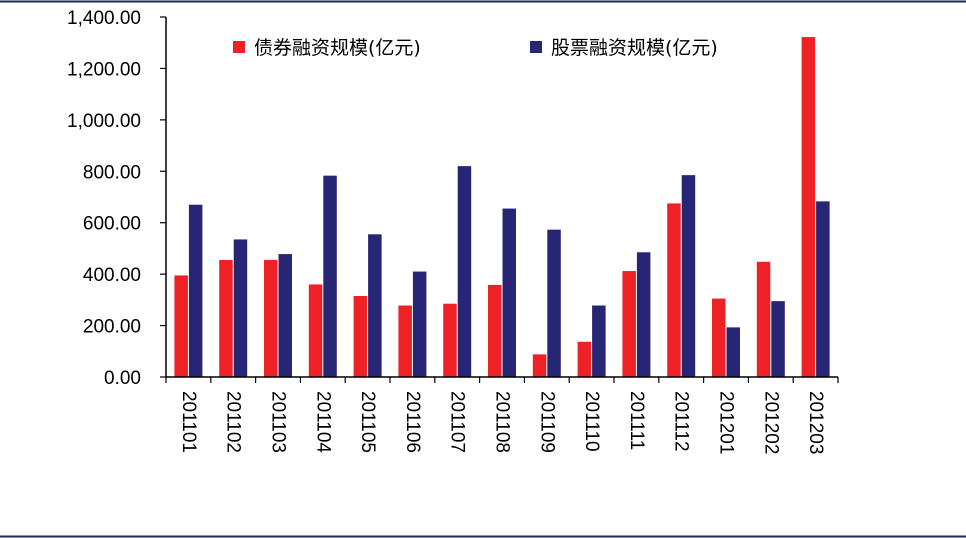 The width and height of the screenshot is (966, 538). What do you see at coordinates (322, 422) in the screenshot?
I see `x-tick-label: 201104` at bounding box center [322, 422].